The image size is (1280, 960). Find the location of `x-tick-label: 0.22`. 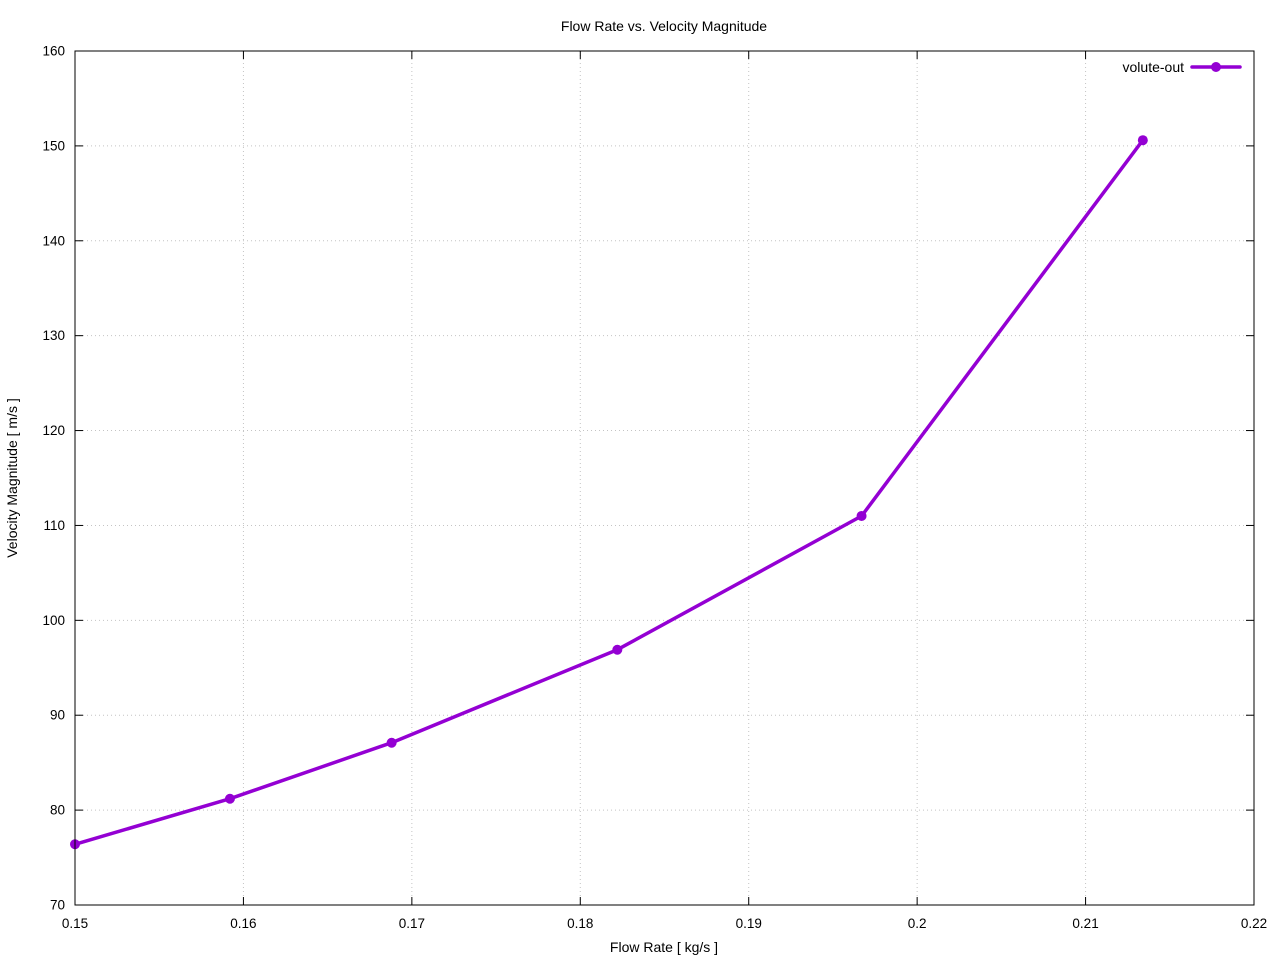

x-tick-label: 0.22 is located at coordinates (1254, 923).